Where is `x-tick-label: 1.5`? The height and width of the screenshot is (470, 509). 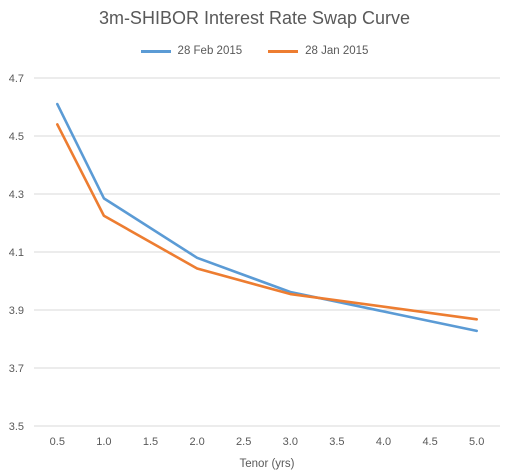 x-tick-label: 1.5 is located at coordinates (150, 442).